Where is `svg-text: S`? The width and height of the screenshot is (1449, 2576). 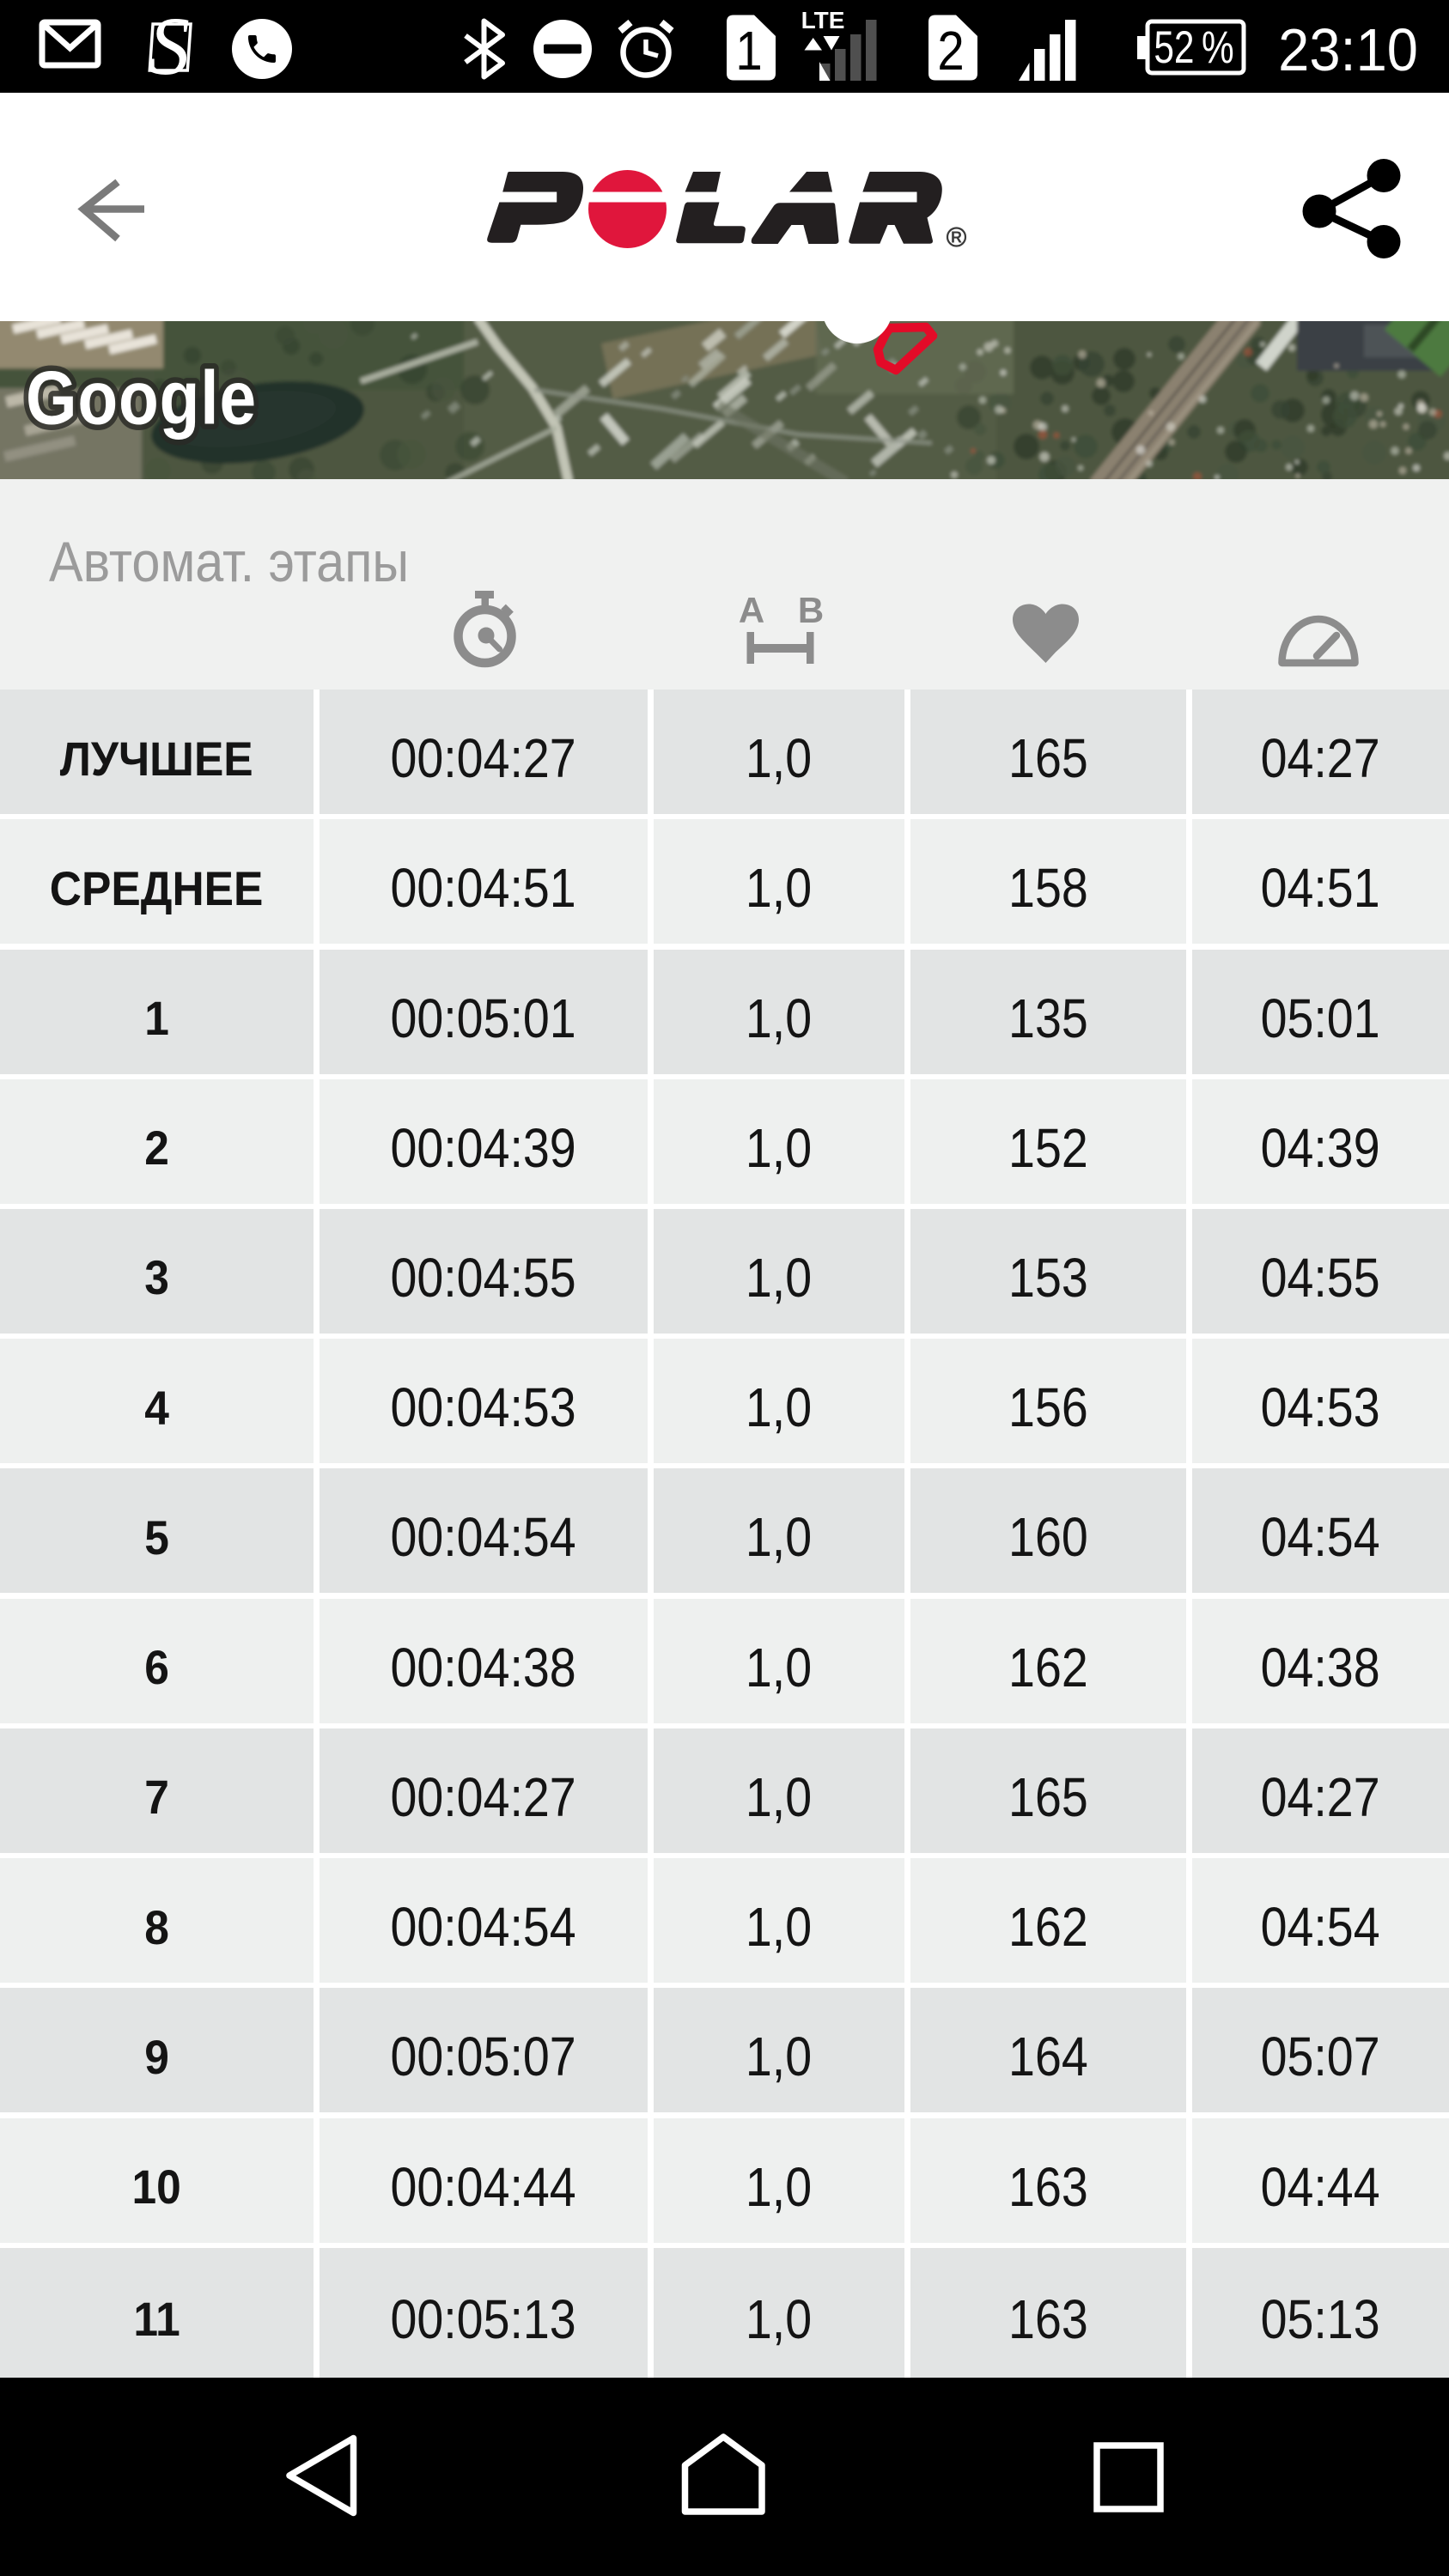
svg-text: S is located at coordinates (169, 46).